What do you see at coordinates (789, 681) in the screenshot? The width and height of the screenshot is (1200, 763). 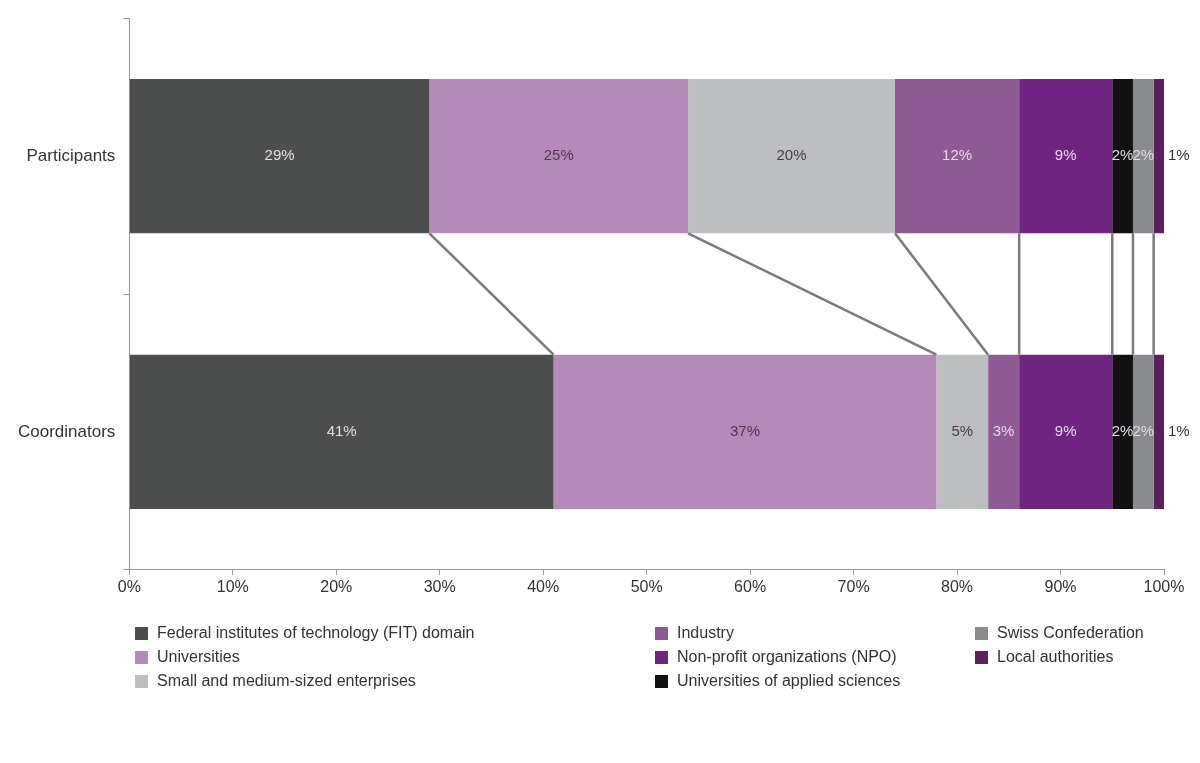 I see `legend-label: Universities of applied sciences` at bounding box center [789, 681].